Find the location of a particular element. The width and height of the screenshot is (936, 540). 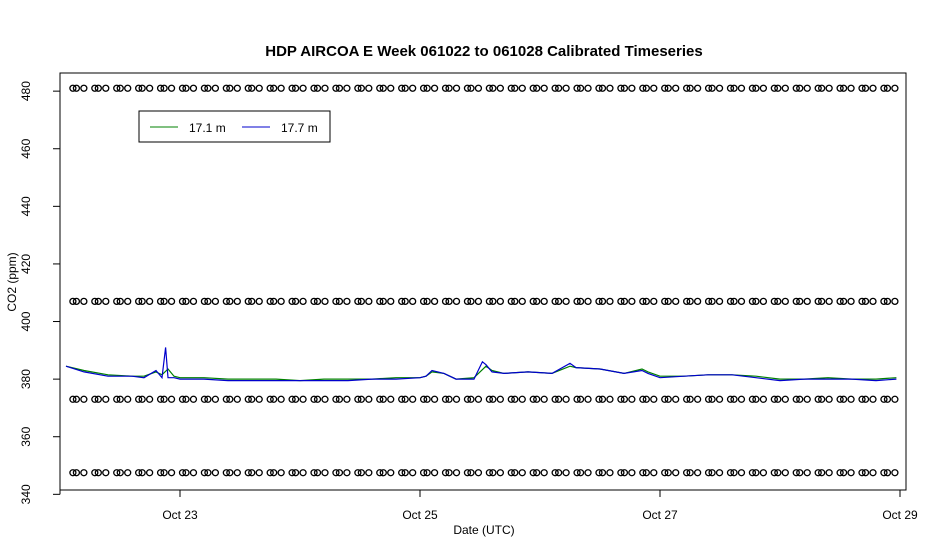

x-tick-label: Oct 25 is located at coordinates (420, 515).